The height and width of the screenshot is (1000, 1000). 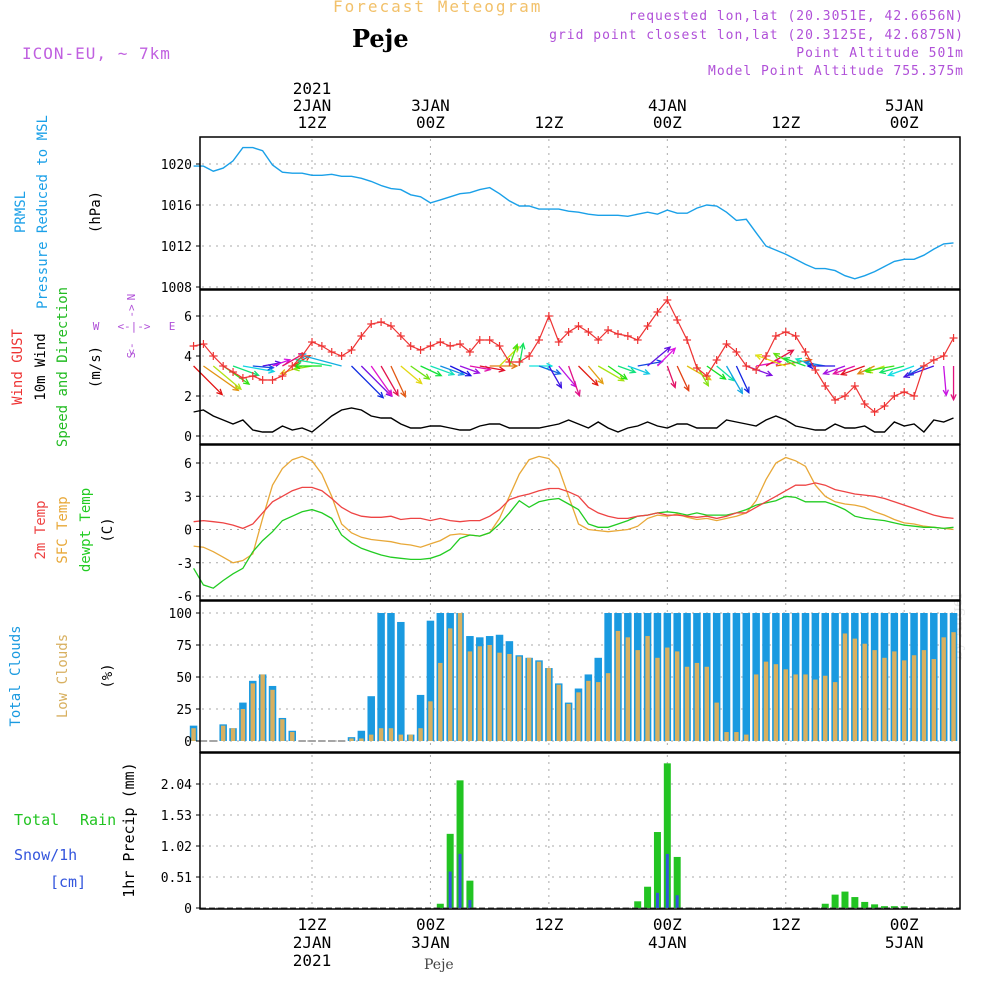 What do you see at coordinates (573, 213) in the screenshot?
I see `pressure-panel` at bounding box center [573, 213].